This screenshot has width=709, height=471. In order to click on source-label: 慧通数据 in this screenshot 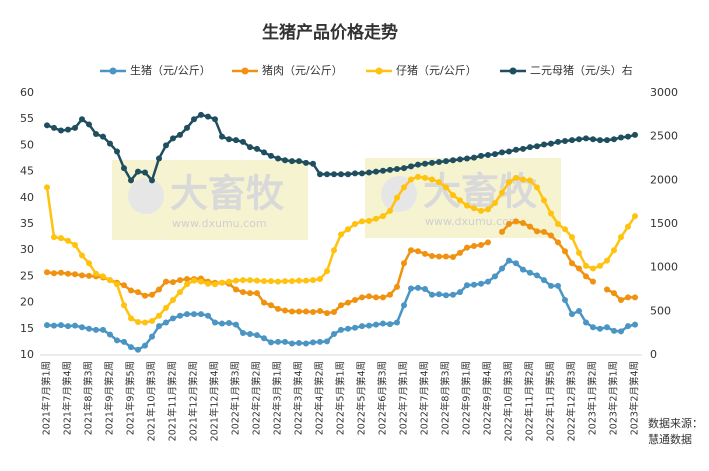, I will do `click(670, 439)`.